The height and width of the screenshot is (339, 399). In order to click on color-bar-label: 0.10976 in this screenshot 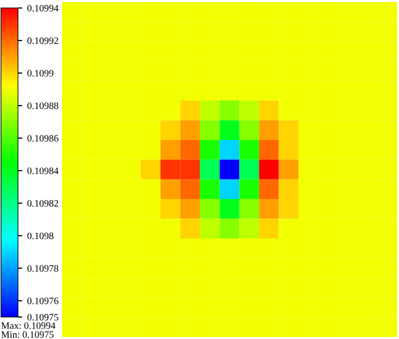, I will do `click(42, 301)`.